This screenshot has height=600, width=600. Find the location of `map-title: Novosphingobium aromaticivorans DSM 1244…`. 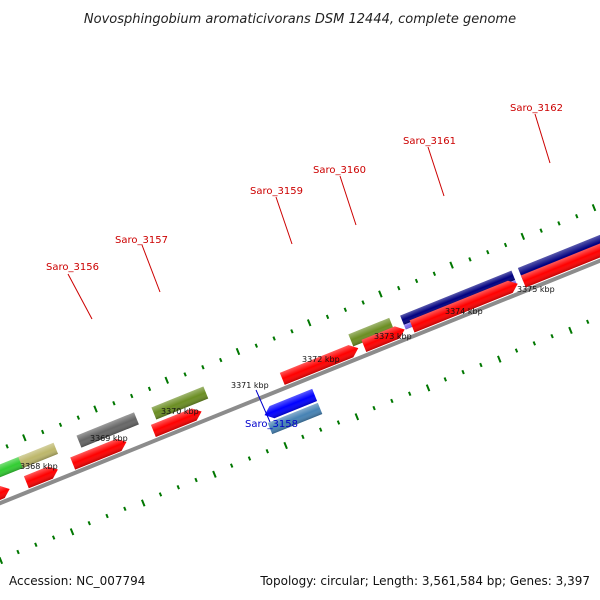

map-title: Novosphingobium aromaticivorans DSM 1244… is located at coordinates (300, 19).